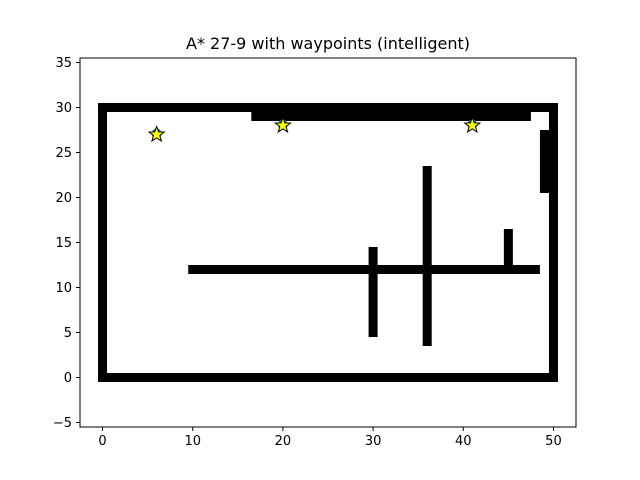 The height and width of the screenshot is (480, 640). I want to click on short-vertical-wall-x45, so click(508, 251).